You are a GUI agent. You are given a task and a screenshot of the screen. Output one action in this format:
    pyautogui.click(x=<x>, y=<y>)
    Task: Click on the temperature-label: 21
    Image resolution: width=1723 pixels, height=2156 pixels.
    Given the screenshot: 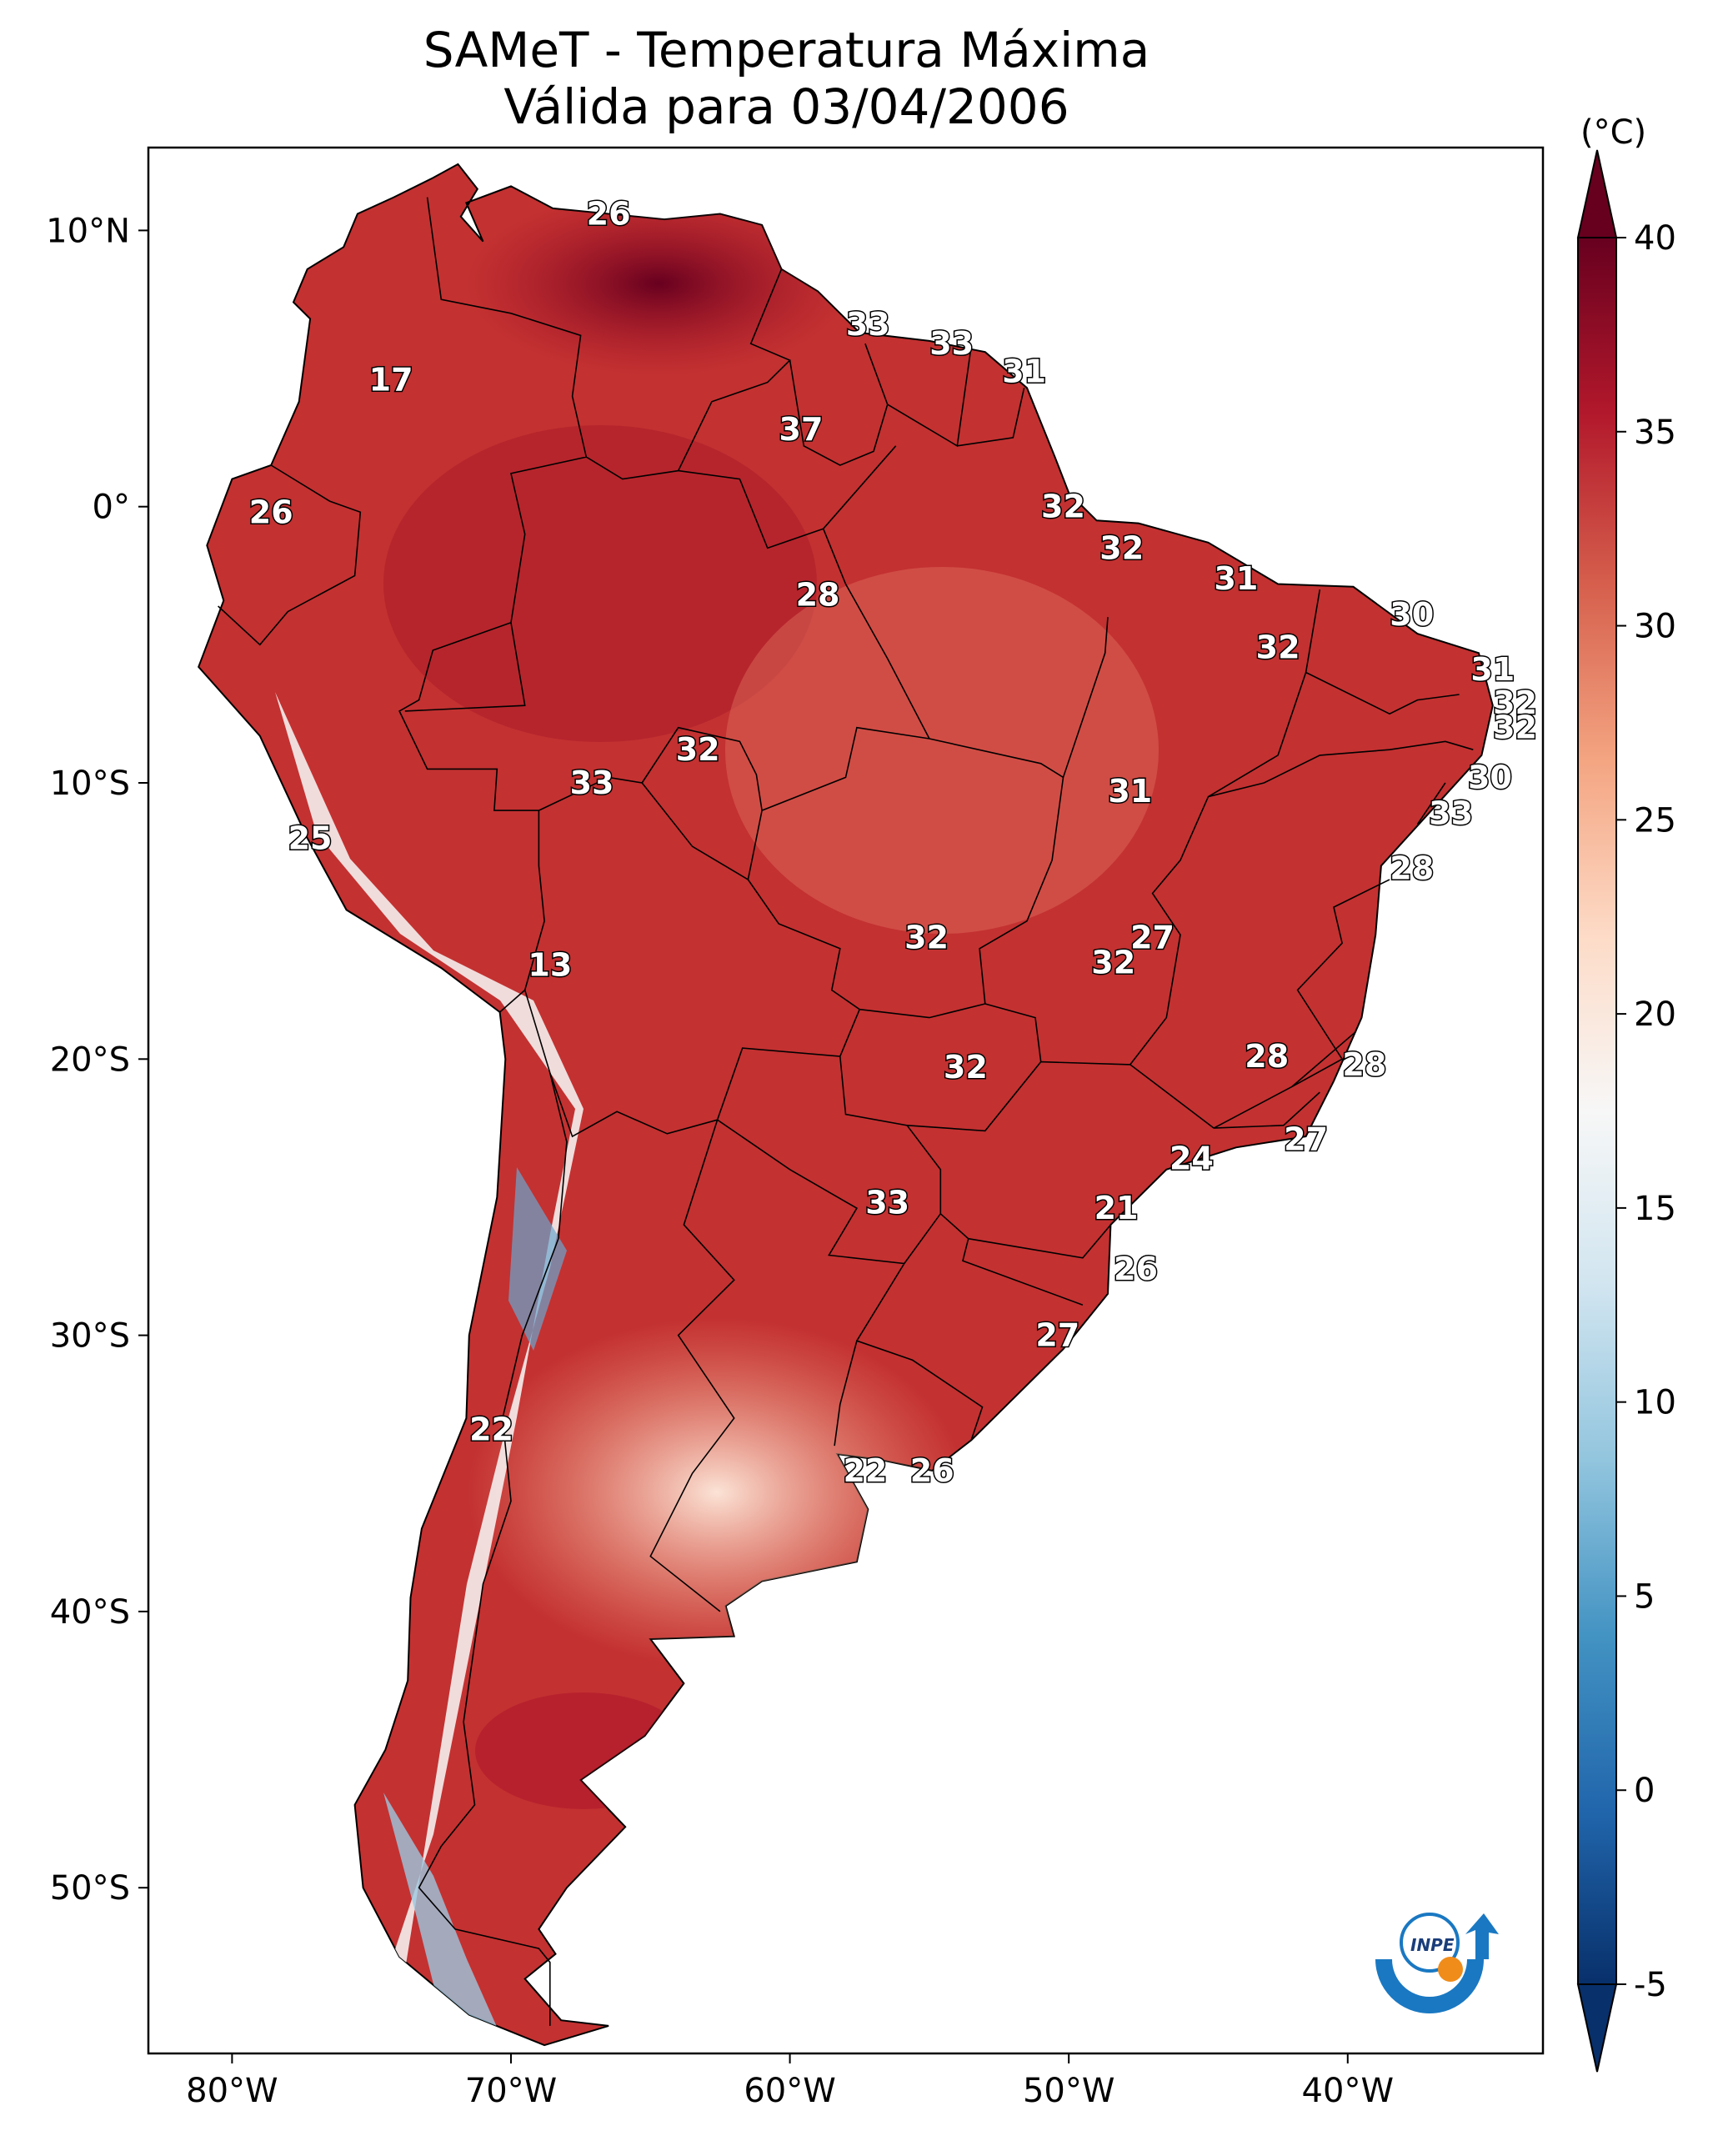 What is the action you would take?
    pyautogui.click(x=1116, y=1208)
    